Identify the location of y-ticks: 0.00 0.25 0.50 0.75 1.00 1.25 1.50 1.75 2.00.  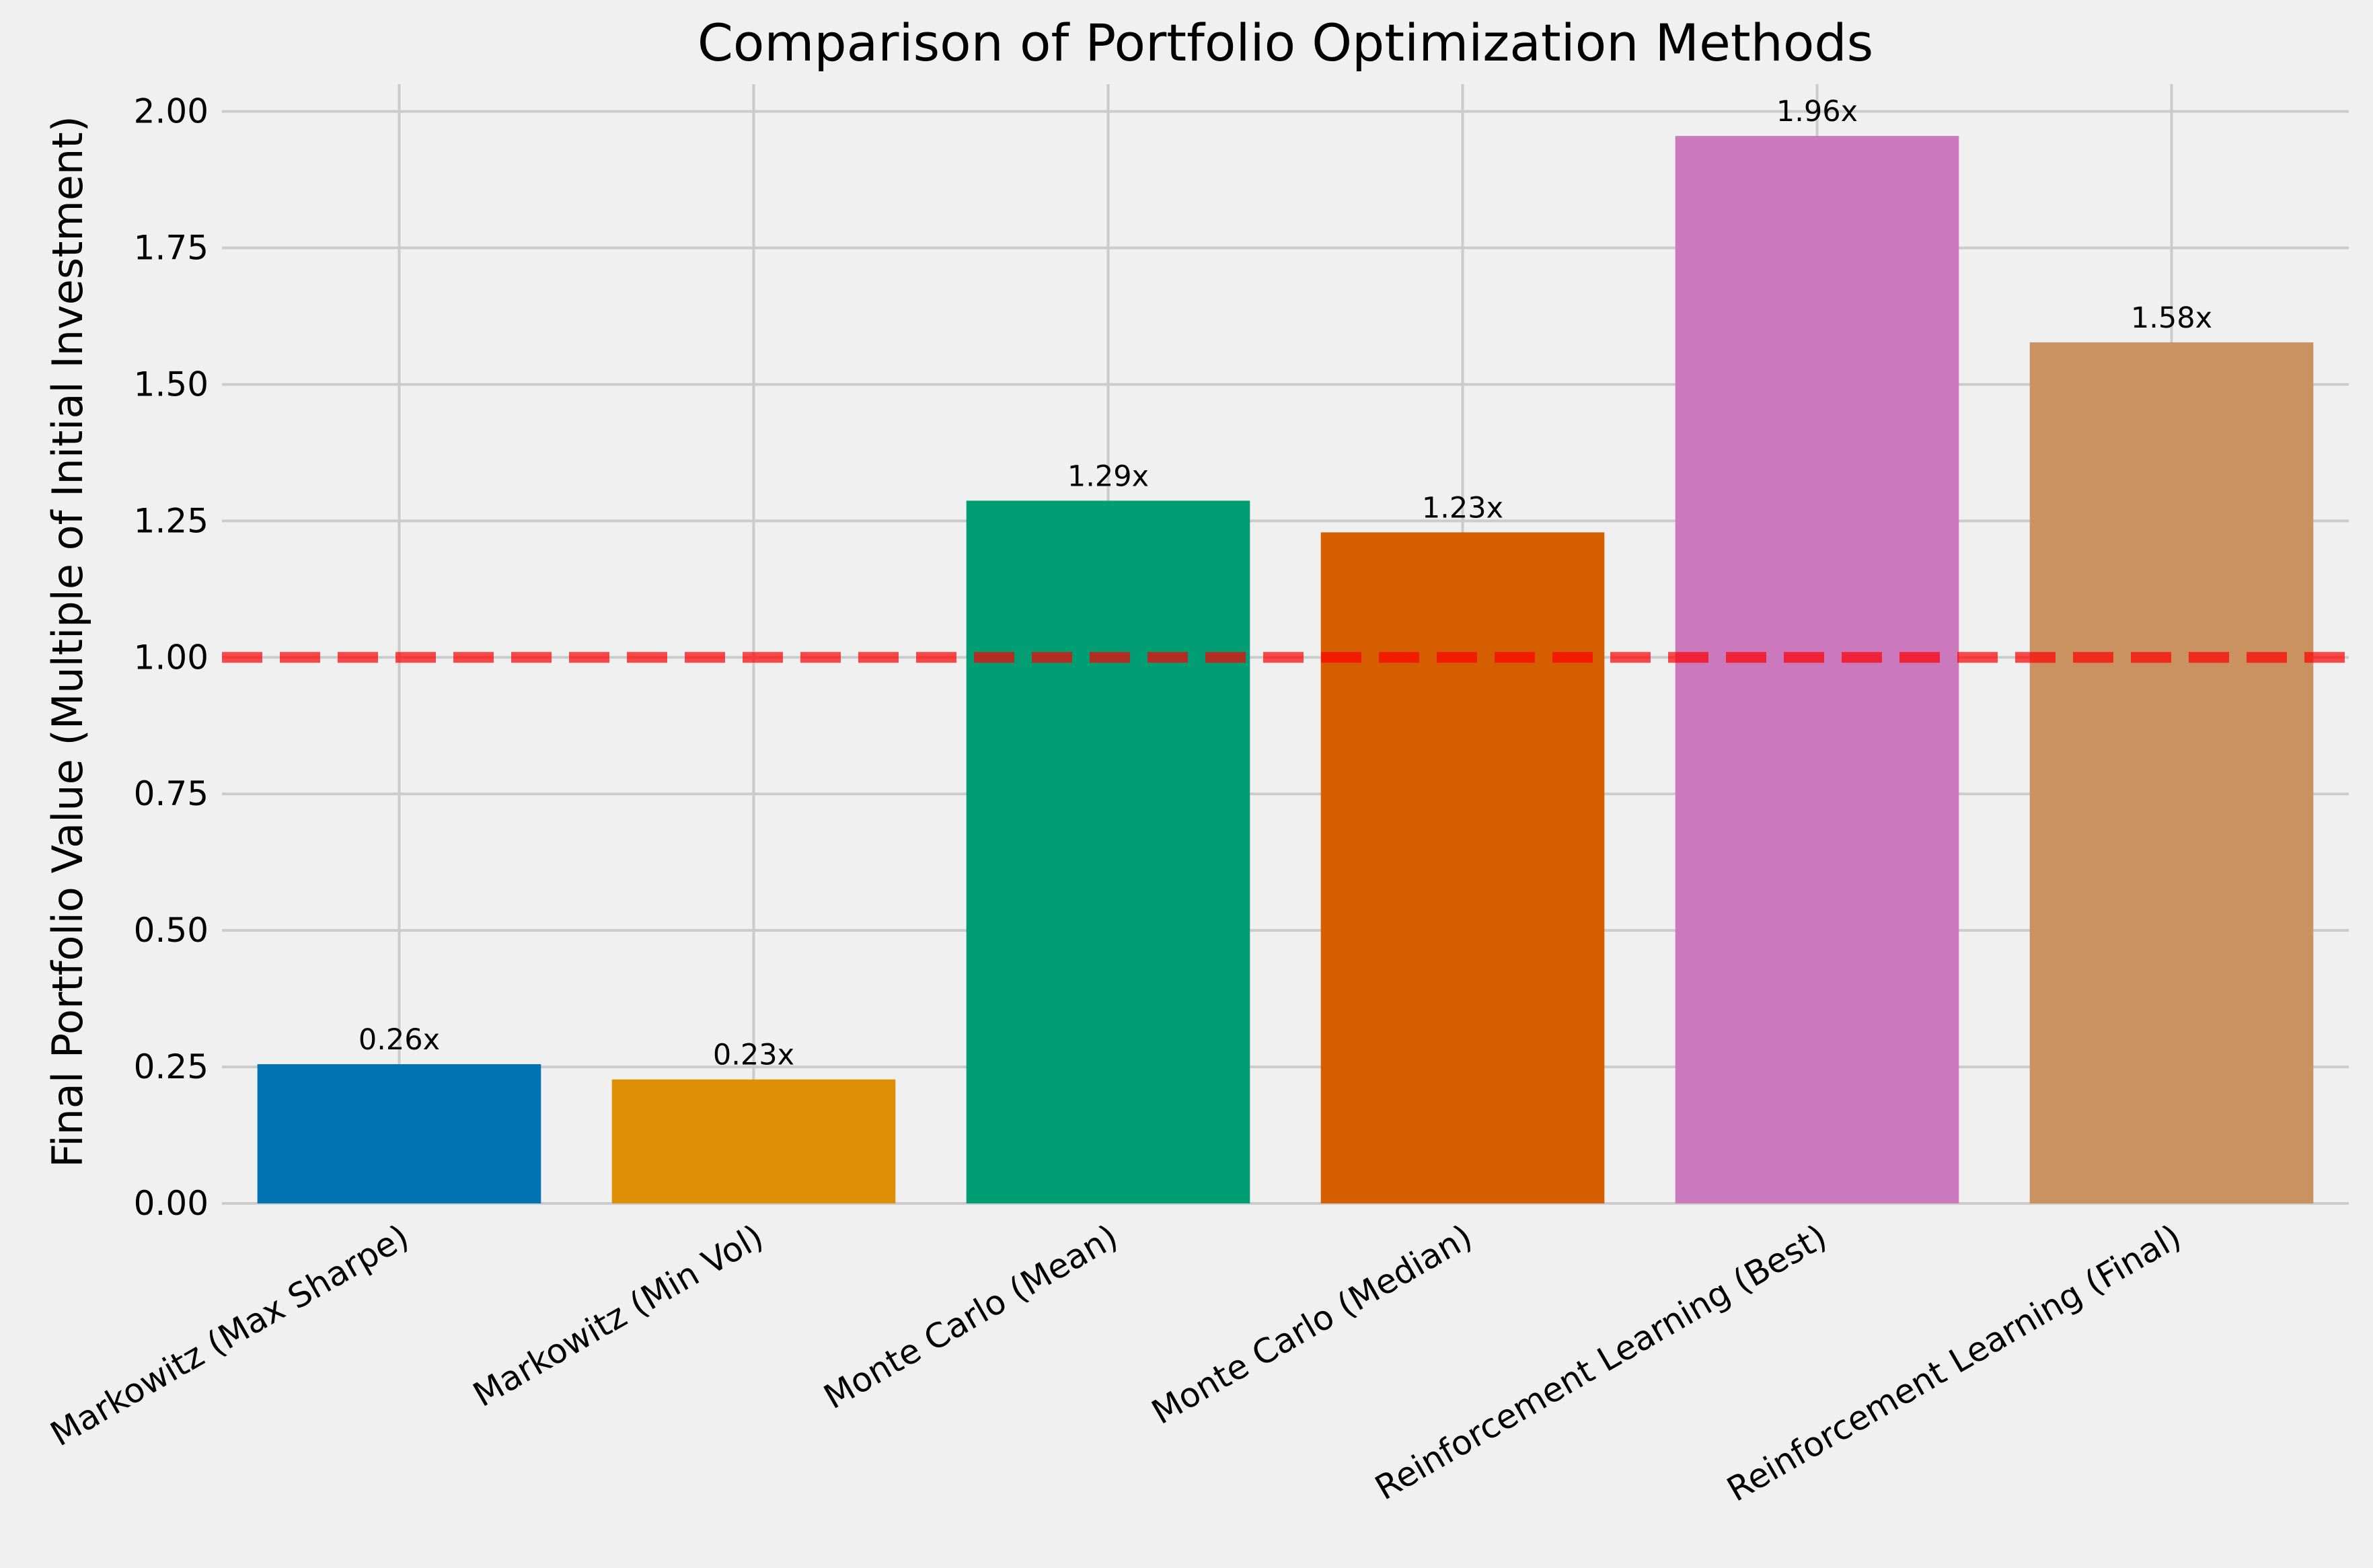
(172, 657).